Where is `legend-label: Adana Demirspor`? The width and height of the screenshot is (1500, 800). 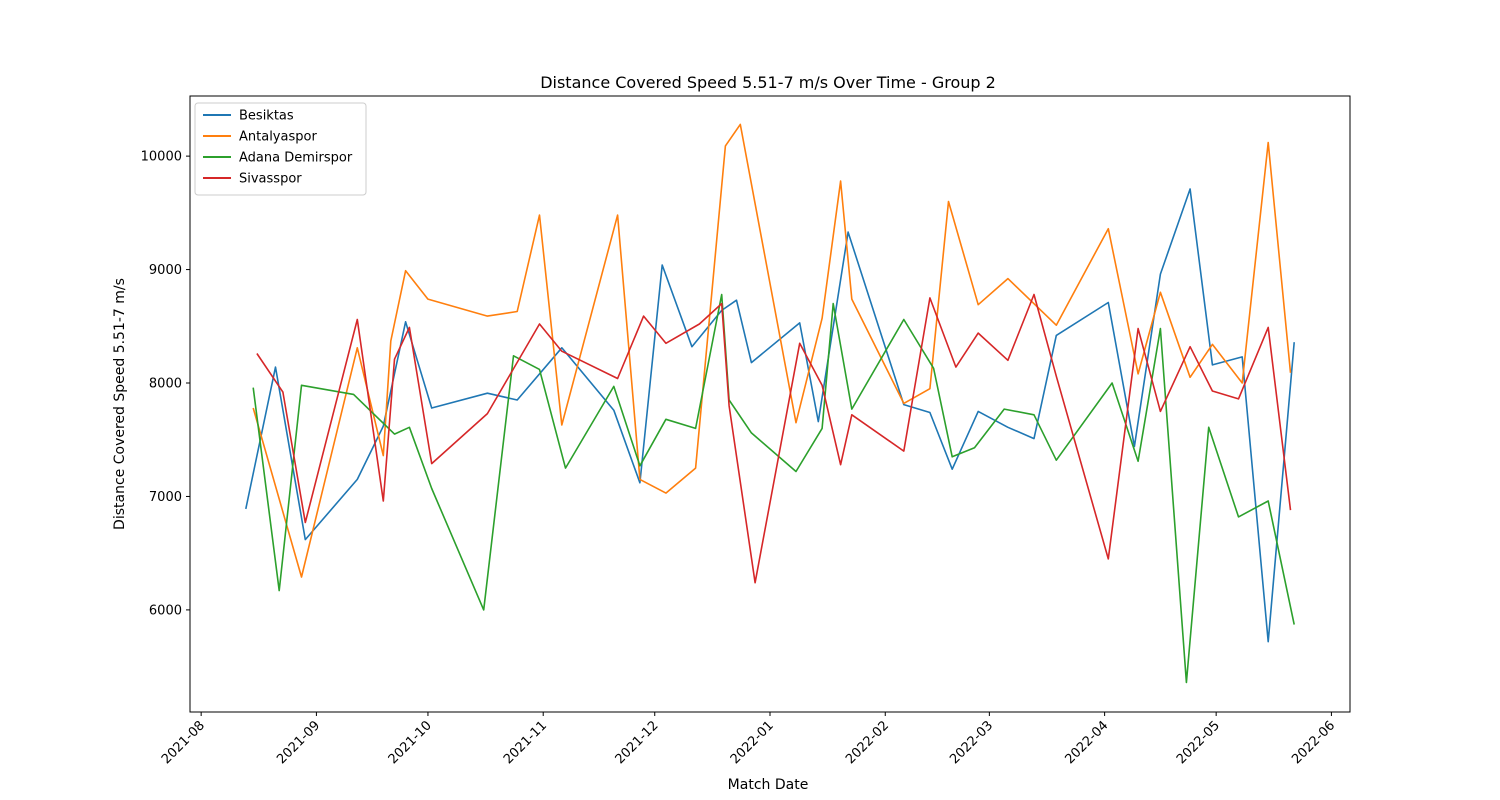
legend-label: Adana Demirspor is located at coordinates (296, 158).